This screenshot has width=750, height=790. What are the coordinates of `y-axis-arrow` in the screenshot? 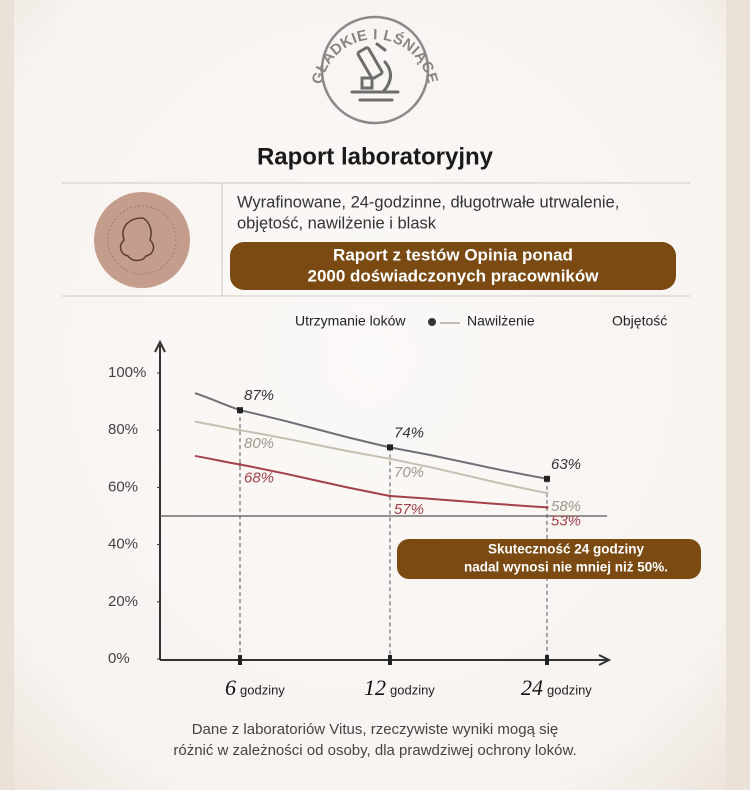 It's located at (160, 346).